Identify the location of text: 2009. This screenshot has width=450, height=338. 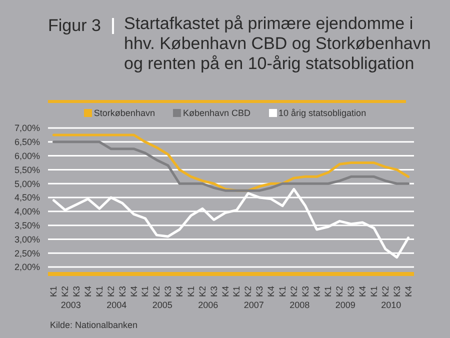
(345, 305).